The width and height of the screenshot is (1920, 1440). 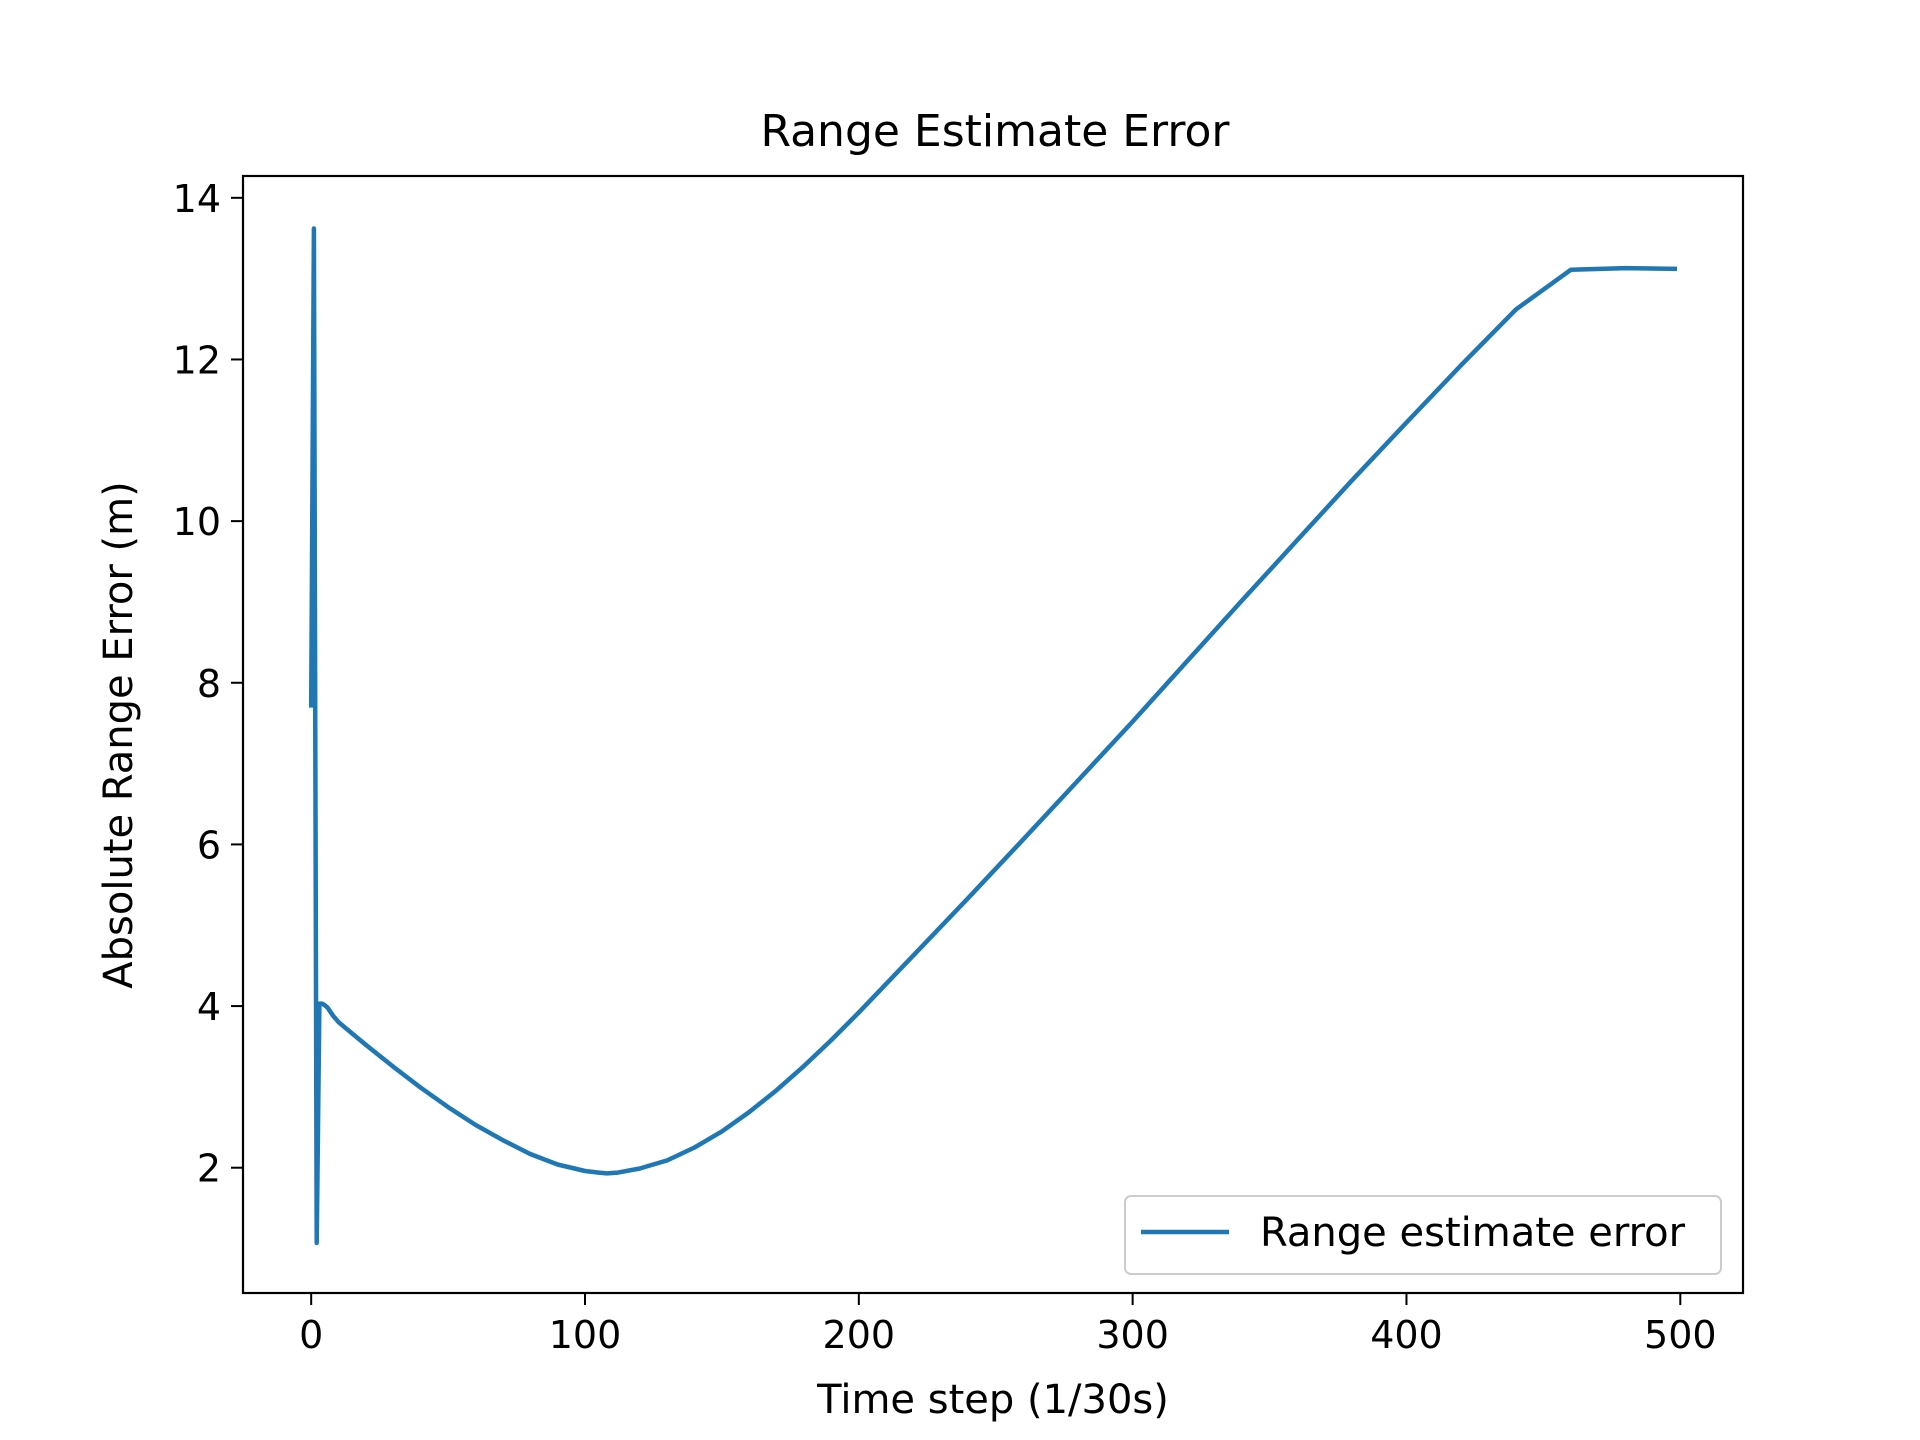 What do you see at coordinates (197, 522) in the screenshot?
I see `y-tick-label: 10` at bounding box center [197, 522].